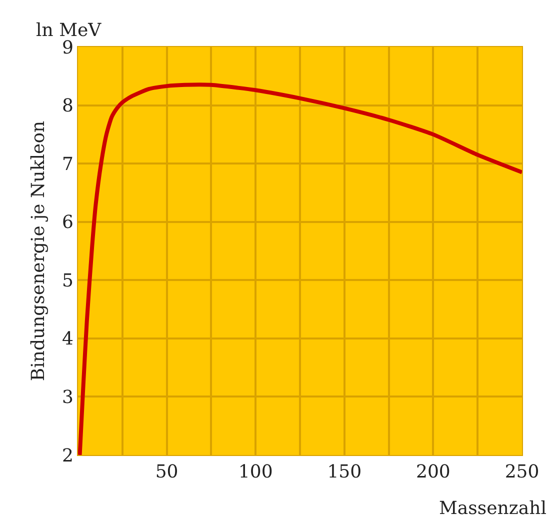  Describe the element at coordinates (68, 223) in the screenshot. I see `y-tick-label: 6` at that location.